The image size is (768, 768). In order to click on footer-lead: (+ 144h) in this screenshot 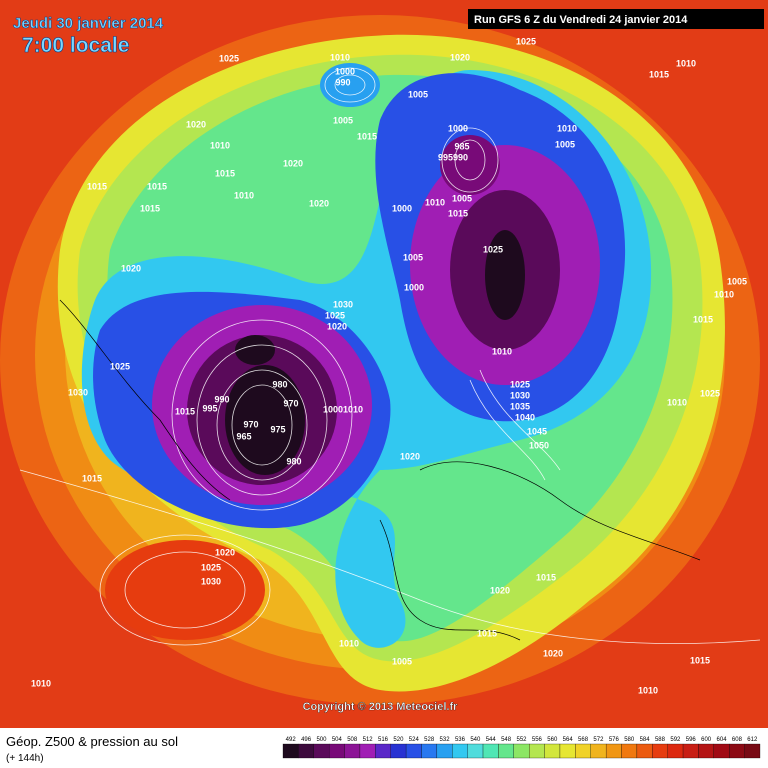, I will do `click(25, 758)`.